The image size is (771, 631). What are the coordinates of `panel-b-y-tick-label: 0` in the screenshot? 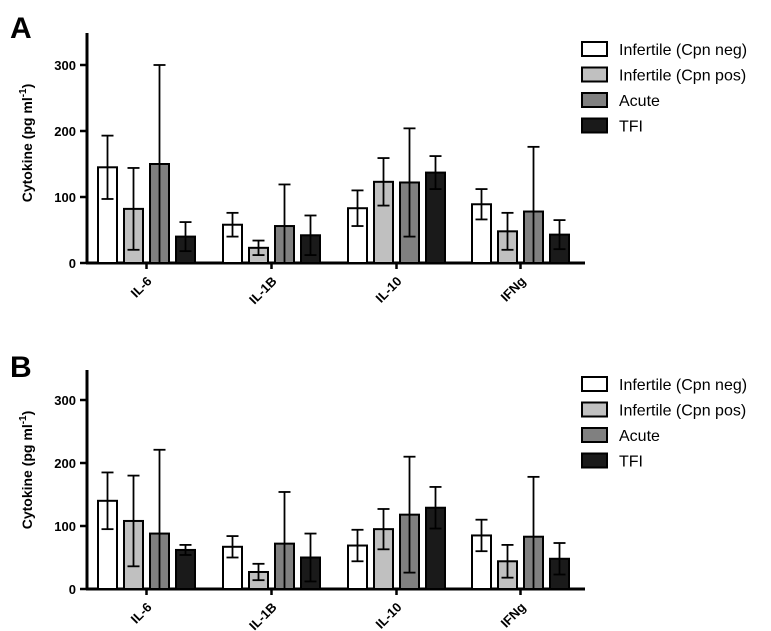 It's located at (72, 589).